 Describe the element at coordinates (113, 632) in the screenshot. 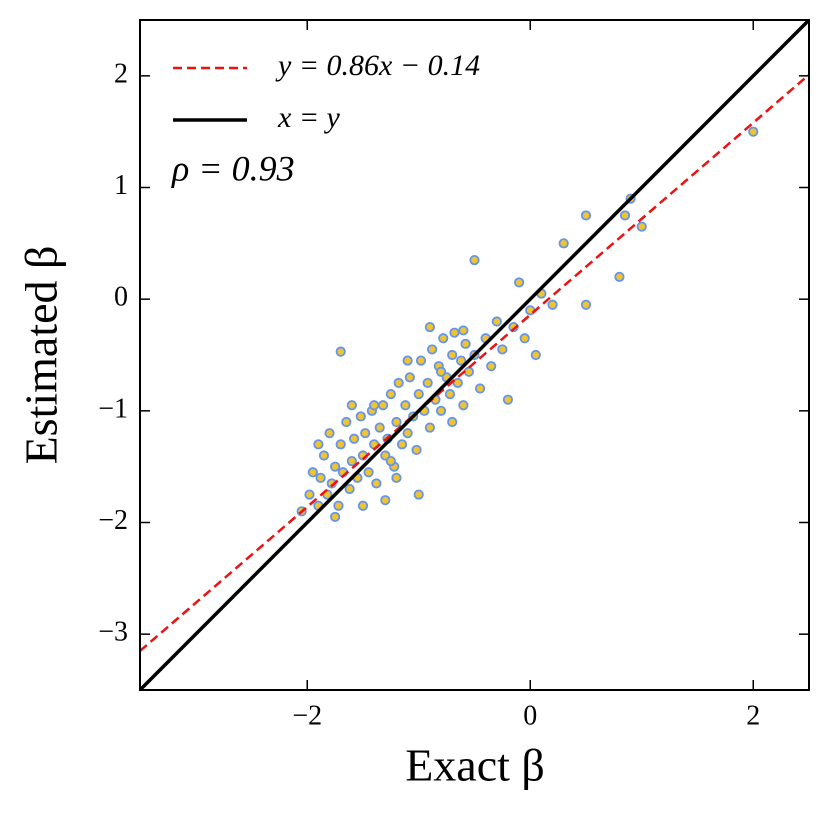

I see `y-tick-label: −3` at that location.